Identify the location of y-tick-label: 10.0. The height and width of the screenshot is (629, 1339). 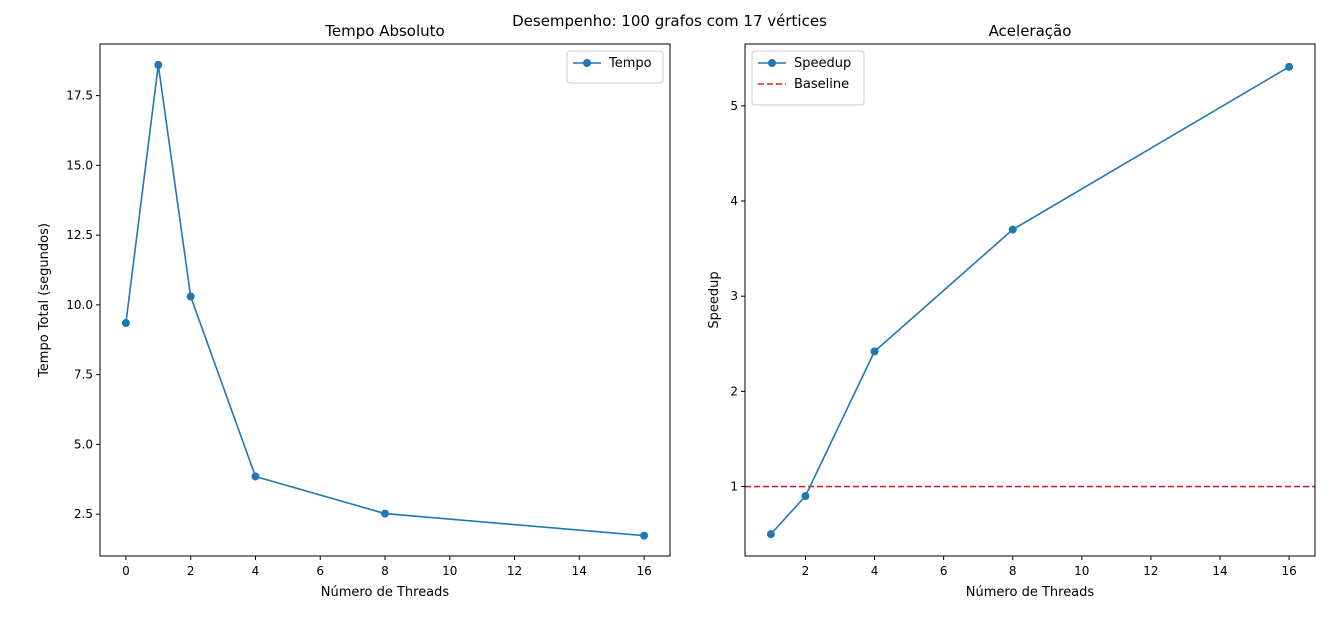
(79, 305).